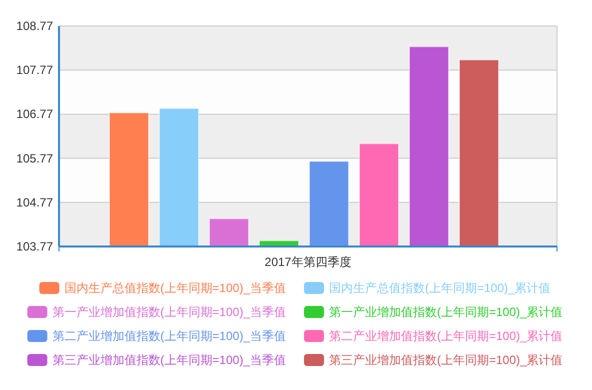 The height and width of the screenshot is (390, 592). I want to click on y-tick-label: 108.77, so click(35, 26).